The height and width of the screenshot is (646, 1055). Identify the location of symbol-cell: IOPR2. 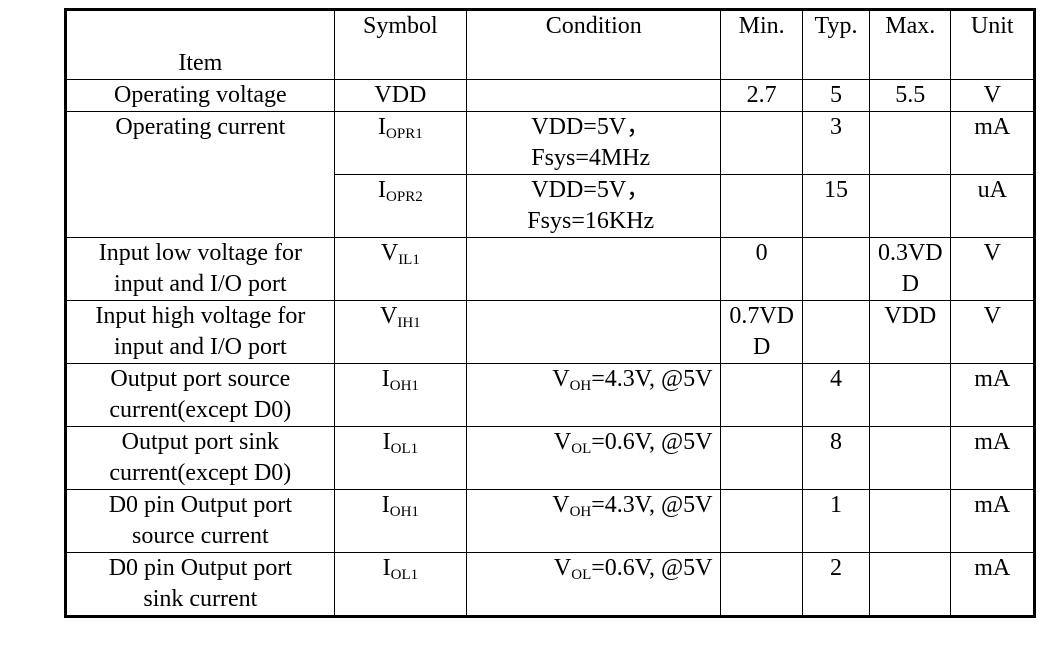
(400, 206).